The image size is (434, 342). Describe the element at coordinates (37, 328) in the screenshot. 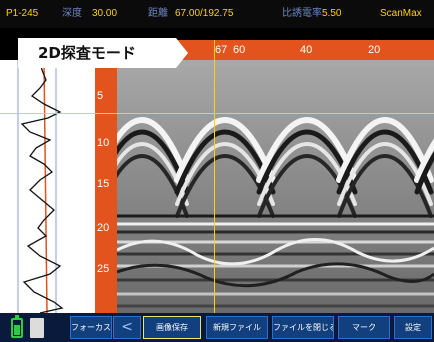

I see `sd-card-icon` at that location.